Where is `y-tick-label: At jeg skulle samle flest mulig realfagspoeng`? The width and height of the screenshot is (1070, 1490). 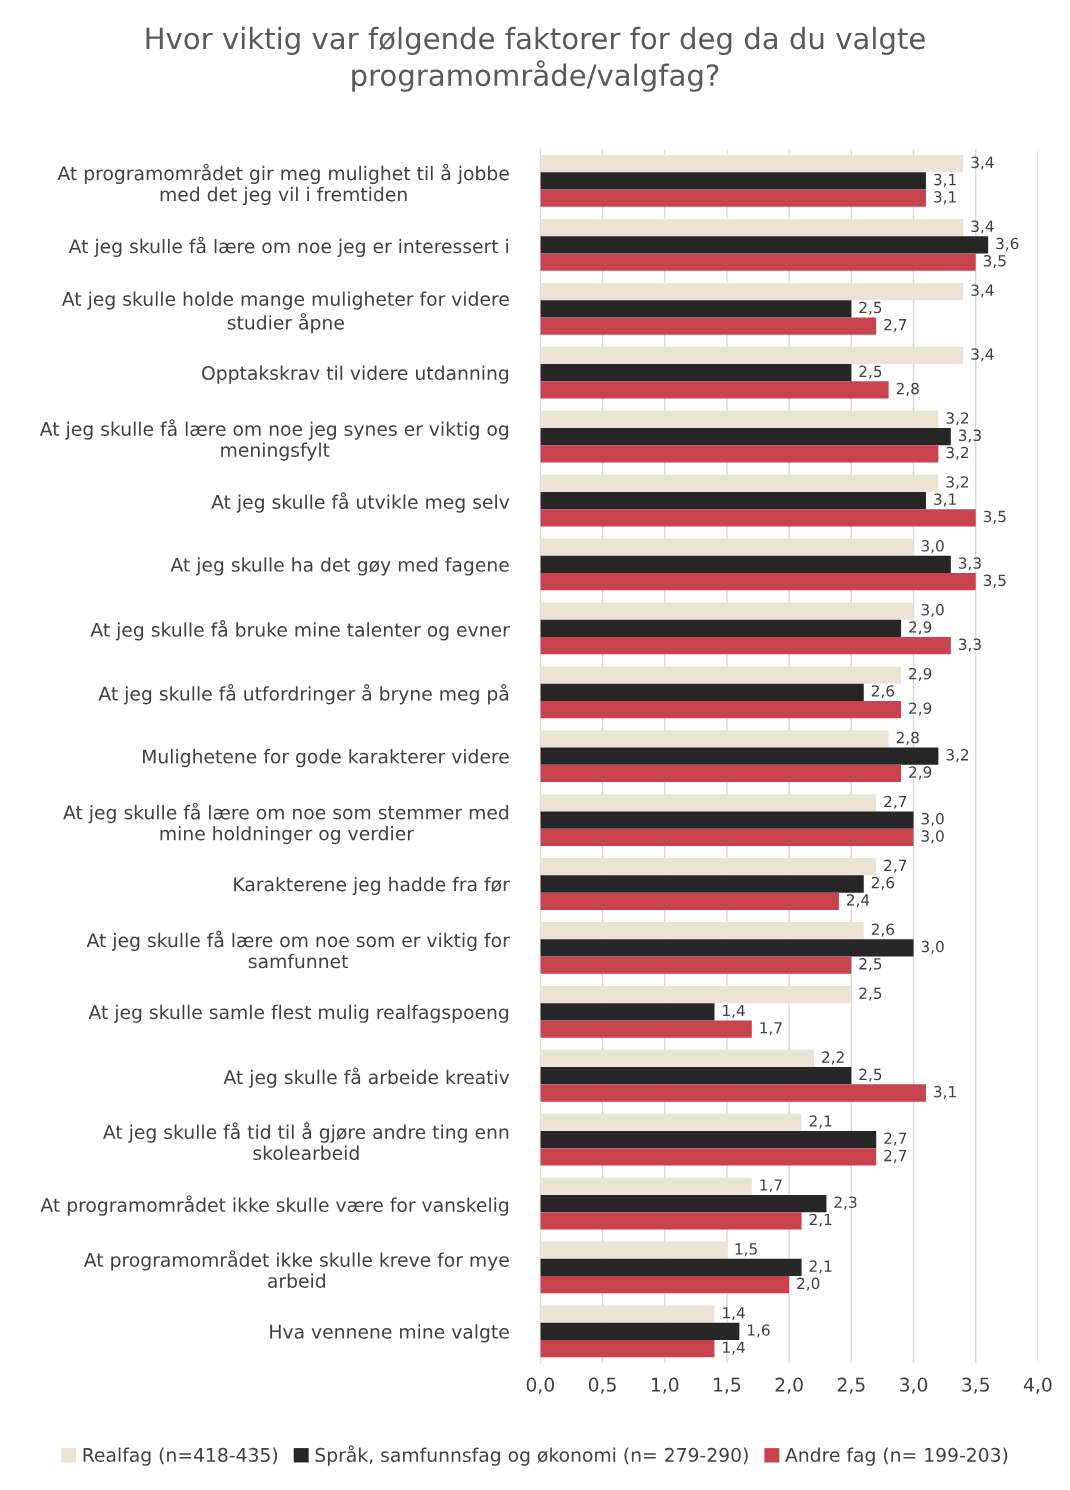
y-tick-label: At jeg skulle samle flest mulig realfagspoeng is located at coordinates (298, 1013).